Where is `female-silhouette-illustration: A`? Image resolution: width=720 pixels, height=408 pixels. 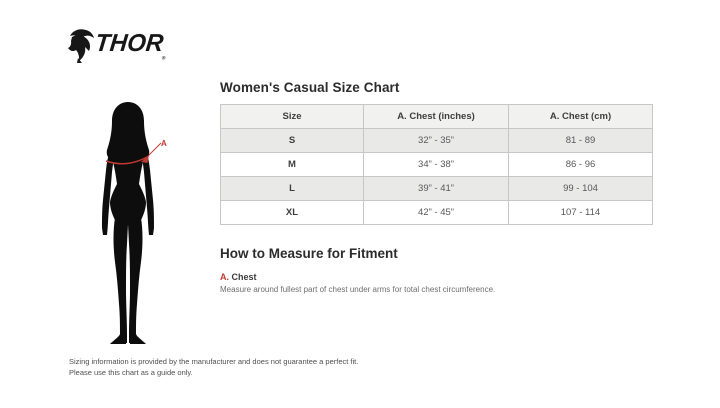 female-silhouette-illustration: A is located at coordinates (134, 223).